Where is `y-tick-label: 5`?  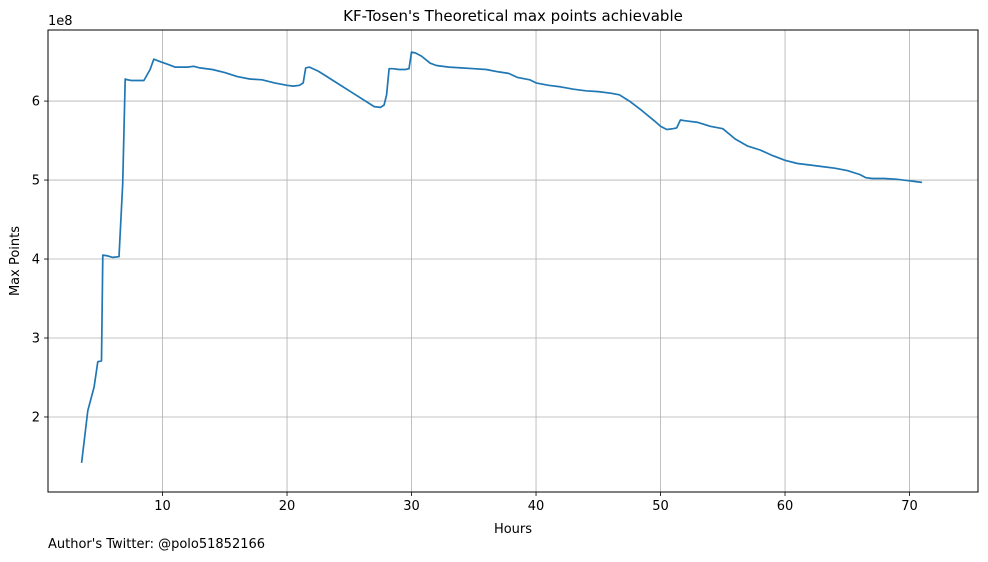 y-tick-label: 5 is located at coordinates (36, 181).